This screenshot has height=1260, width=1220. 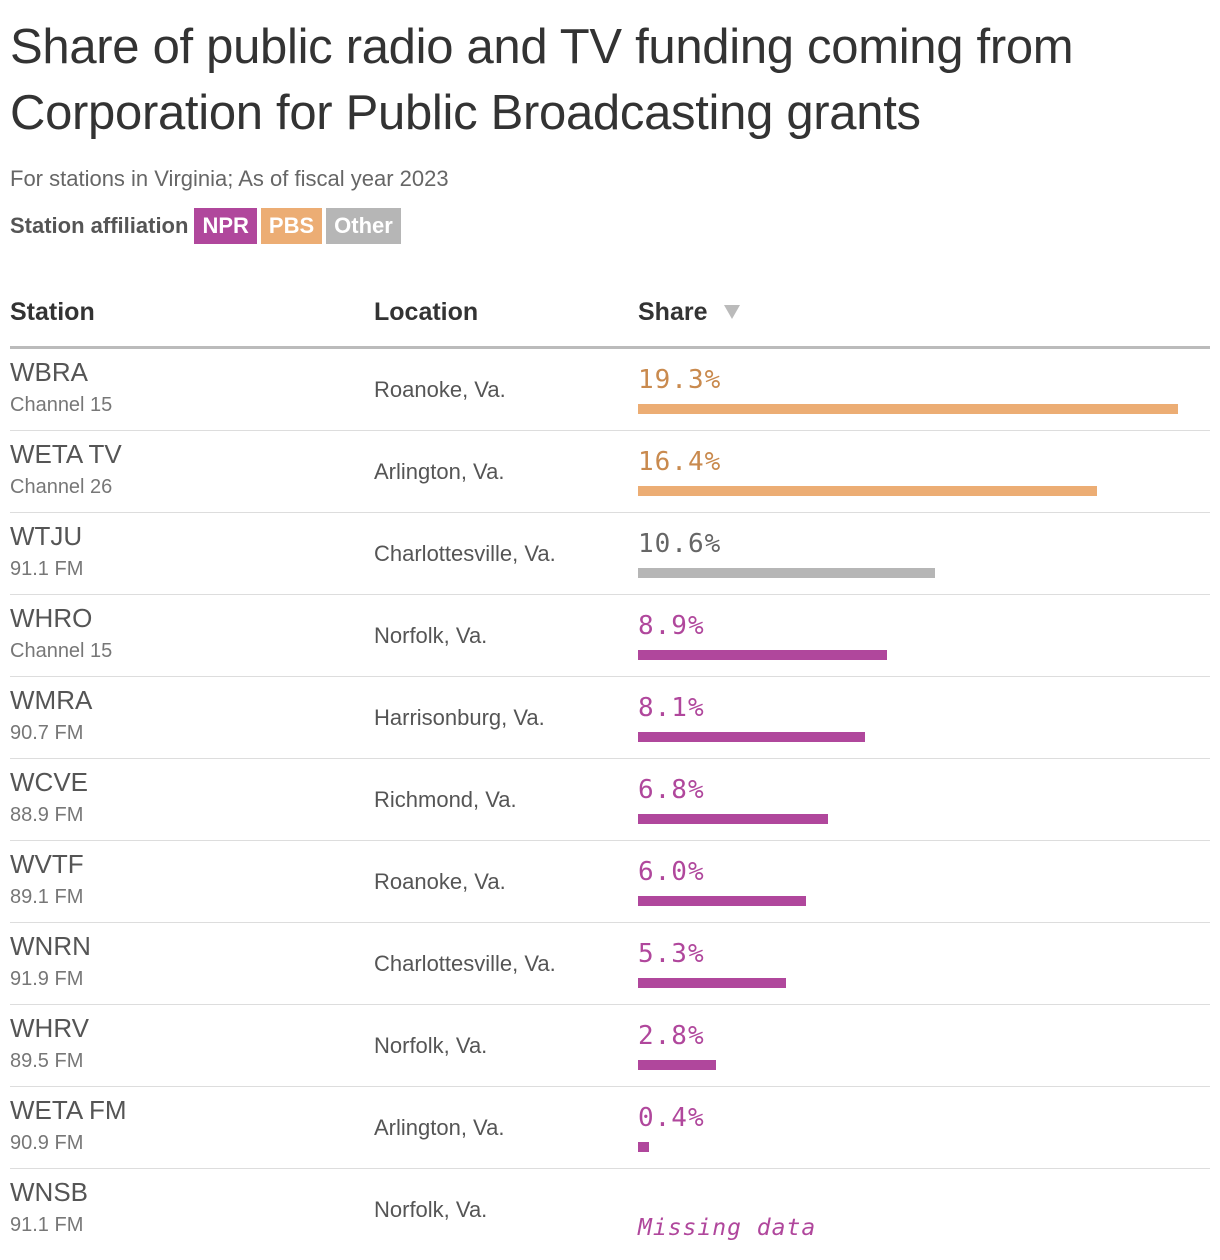 What do you see at coordinates (99, 225) in the screenshot?
I see `legend-label: Station affiliation` at bounding box center [99, 225].